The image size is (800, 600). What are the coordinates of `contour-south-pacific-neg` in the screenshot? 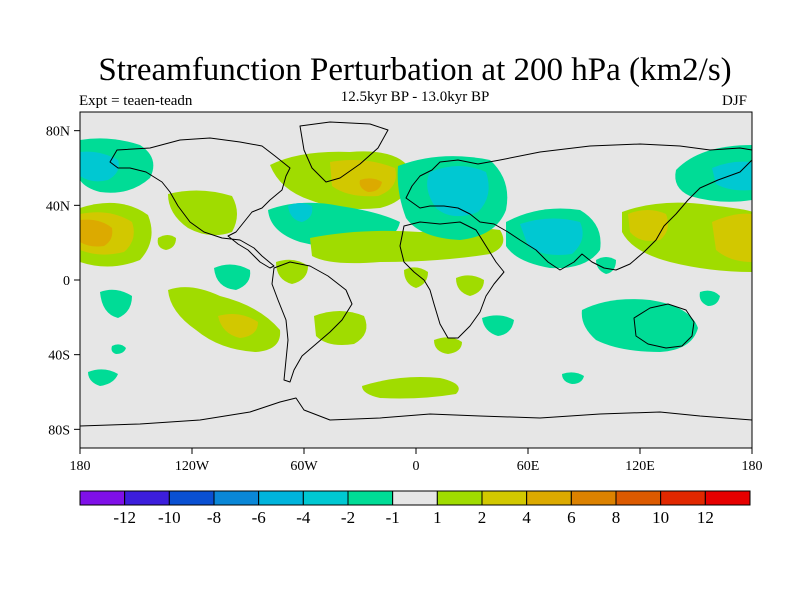 It's located at (116, 303).